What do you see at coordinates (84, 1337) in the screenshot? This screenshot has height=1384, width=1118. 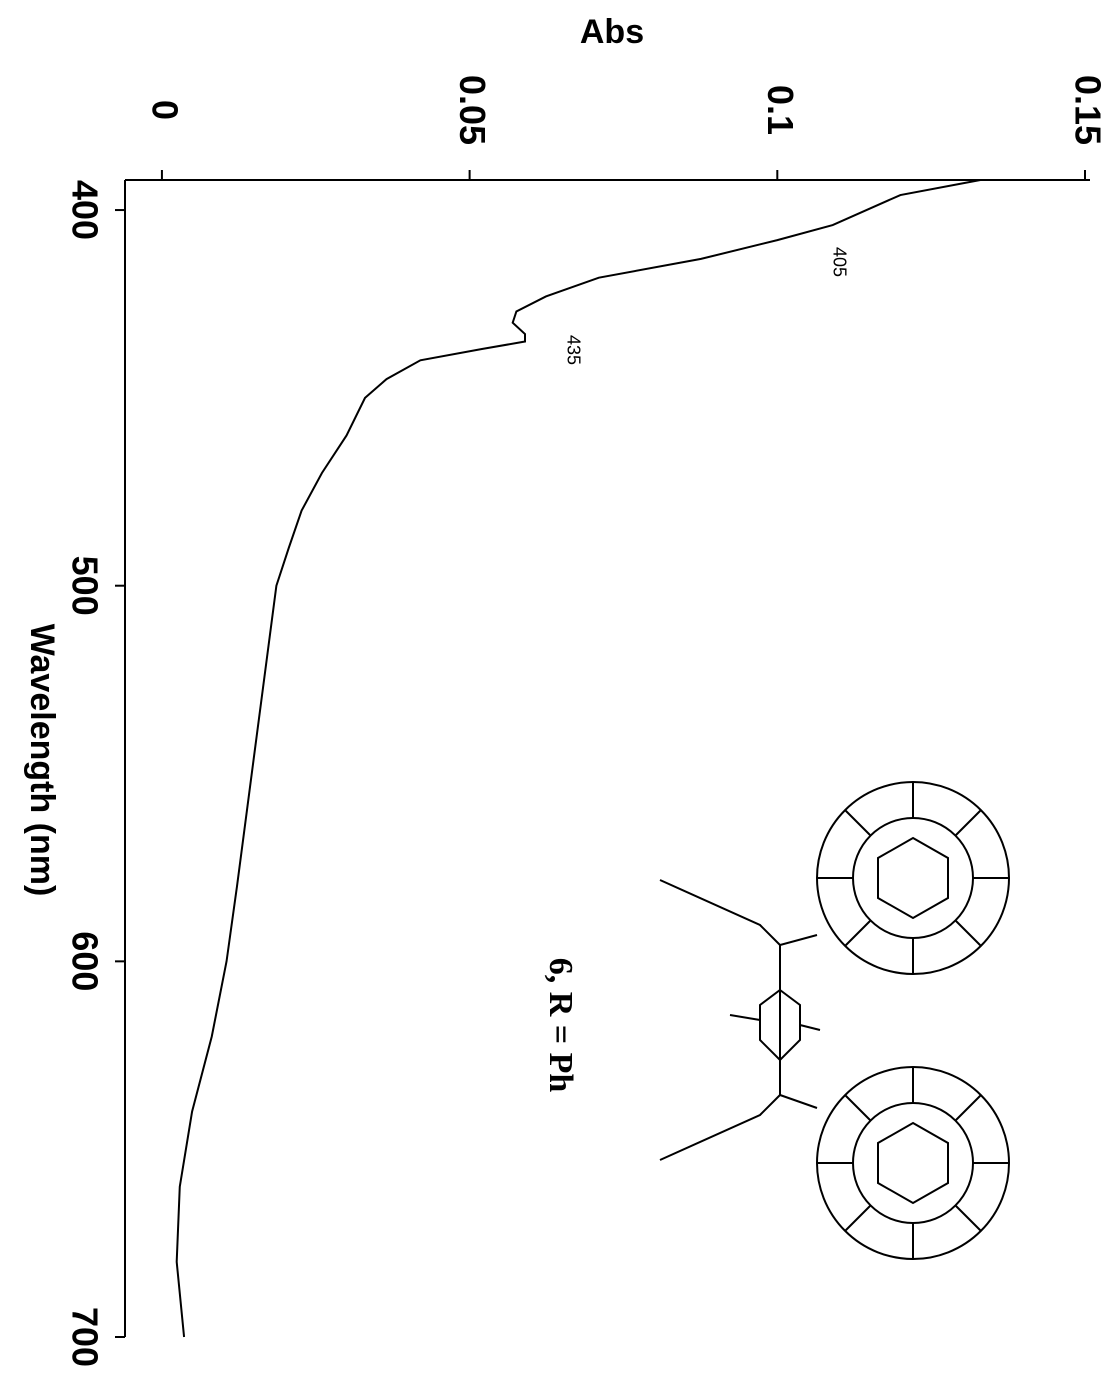 I see `x-tick-label: 700` at bounding box center [84, 1337].